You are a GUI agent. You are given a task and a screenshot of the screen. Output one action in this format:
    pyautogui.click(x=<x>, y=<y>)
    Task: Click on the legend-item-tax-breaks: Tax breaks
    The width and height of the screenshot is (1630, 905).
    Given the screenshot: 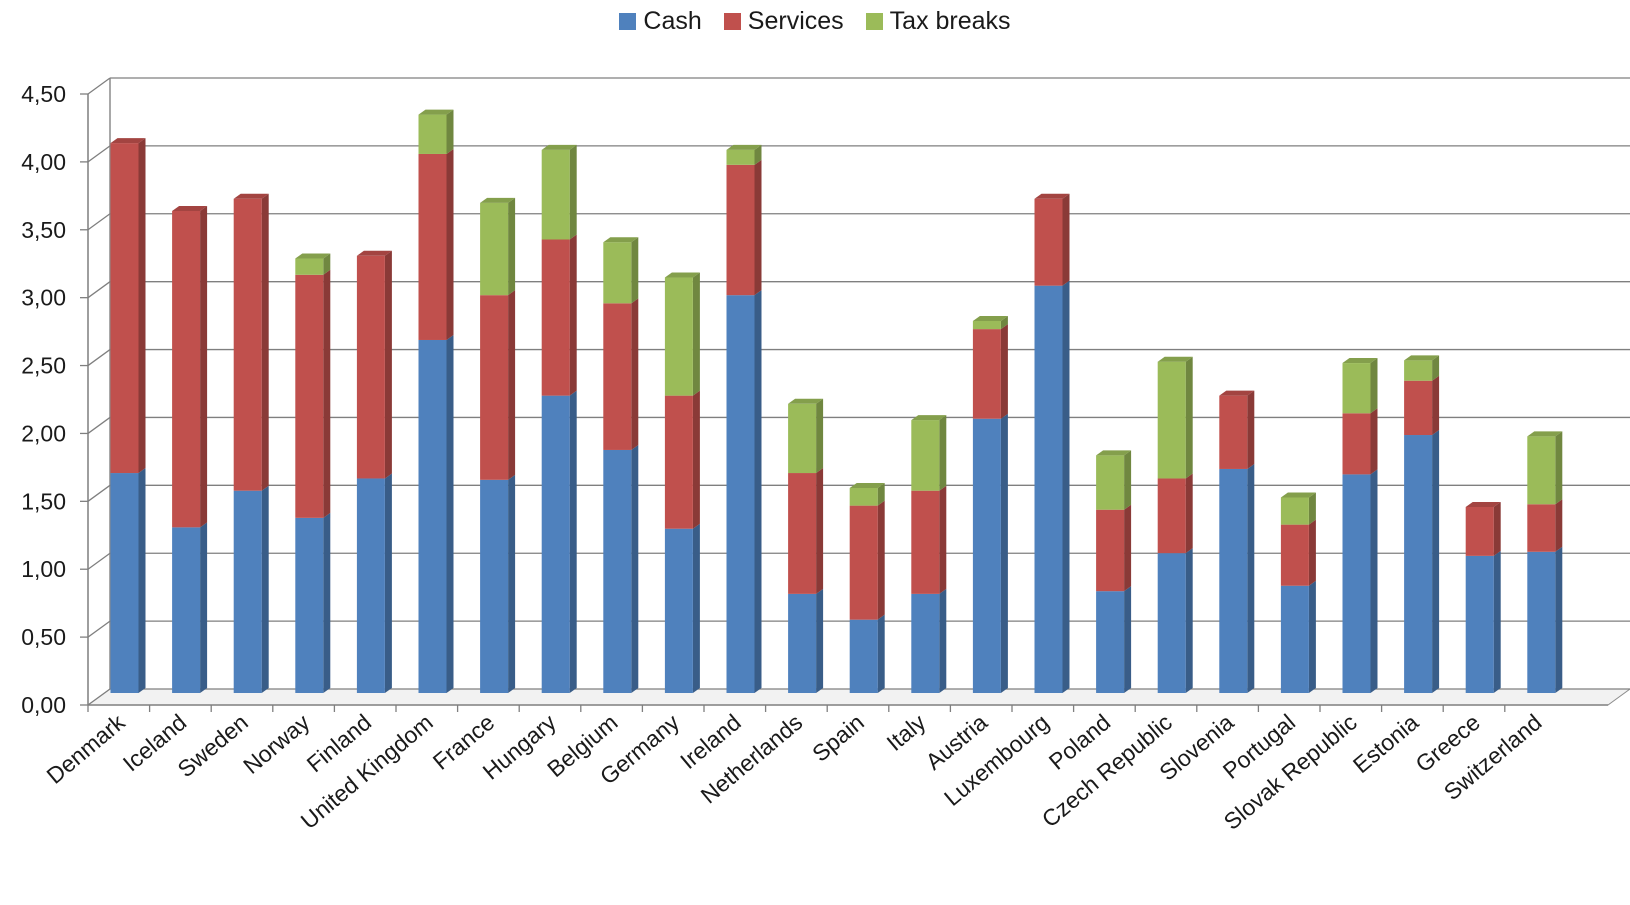 What is the action you would take?
    pyautogui.click(x=938, y=21)
    